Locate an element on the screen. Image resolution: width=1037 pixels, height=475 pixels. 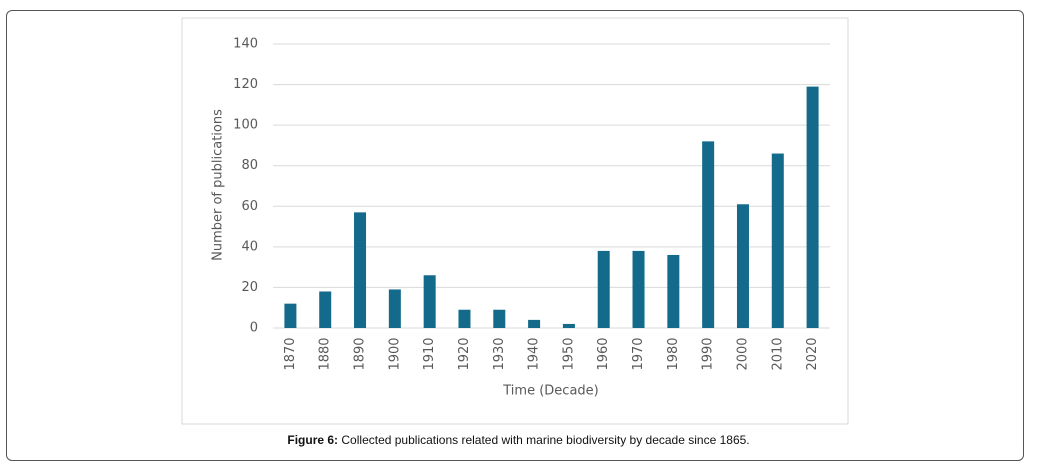
y-tick-label: 20 is located at coordinates (249, 287).